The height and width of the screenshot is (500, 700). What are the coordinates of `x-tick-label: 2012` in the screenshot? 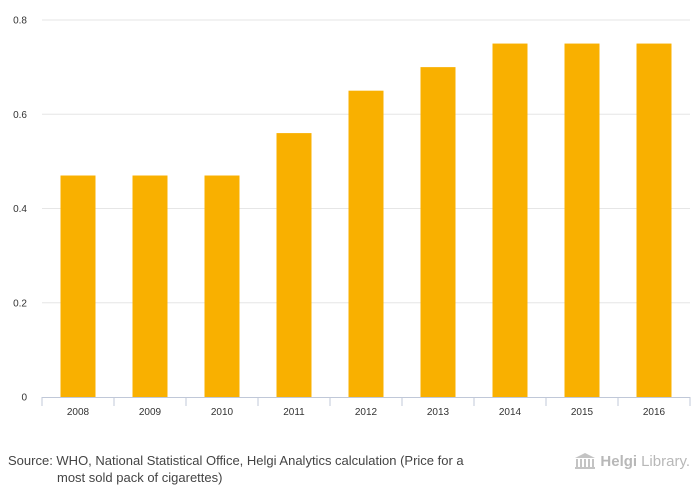 It's located at (366, 412).